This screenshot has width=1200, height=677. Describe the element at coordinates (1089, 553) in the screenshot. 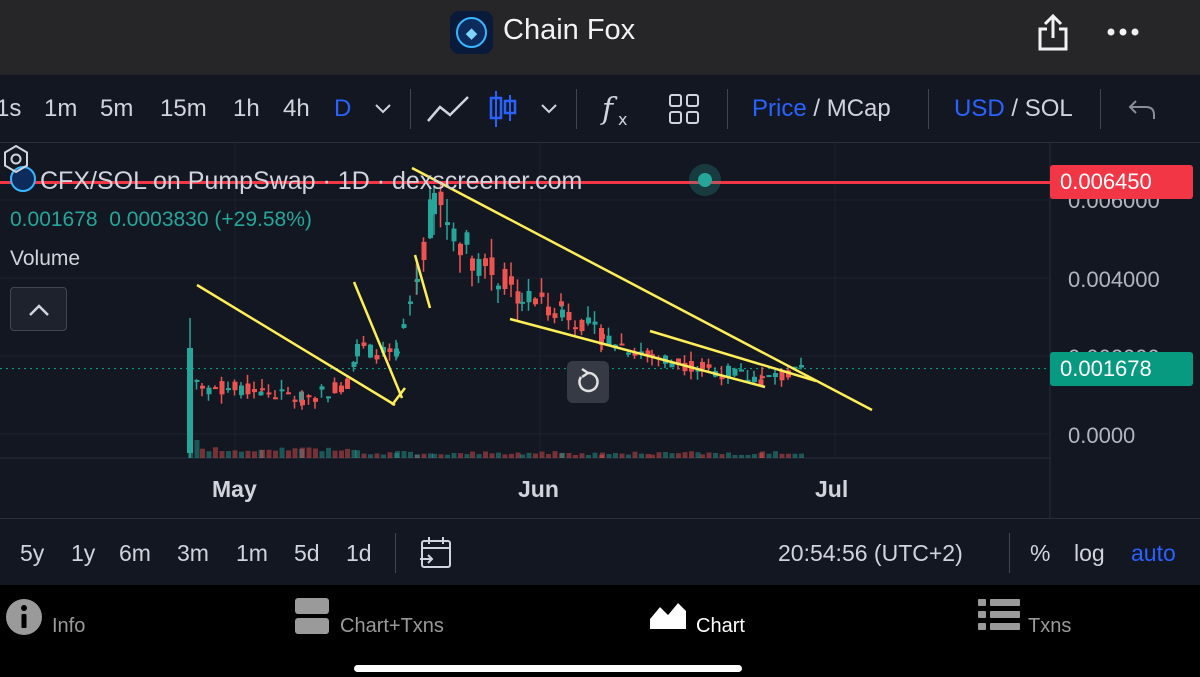

I see `log-toggle: log` at that location.